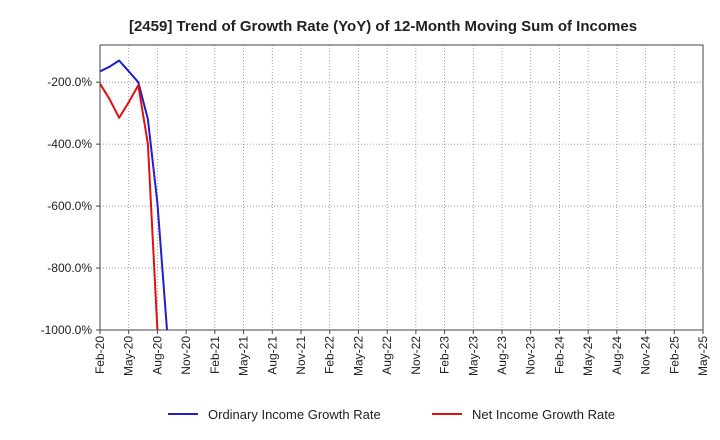  I want to click on y-tick-label: -200.0%, so click(69, 82).